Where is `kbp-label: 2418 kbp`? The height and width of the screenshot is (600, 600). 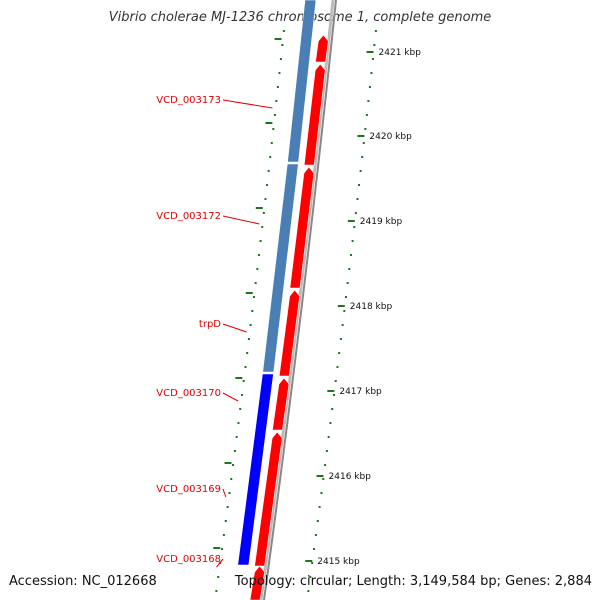 kbp-label: 2418 kbp is located at coordinates (371, 307).